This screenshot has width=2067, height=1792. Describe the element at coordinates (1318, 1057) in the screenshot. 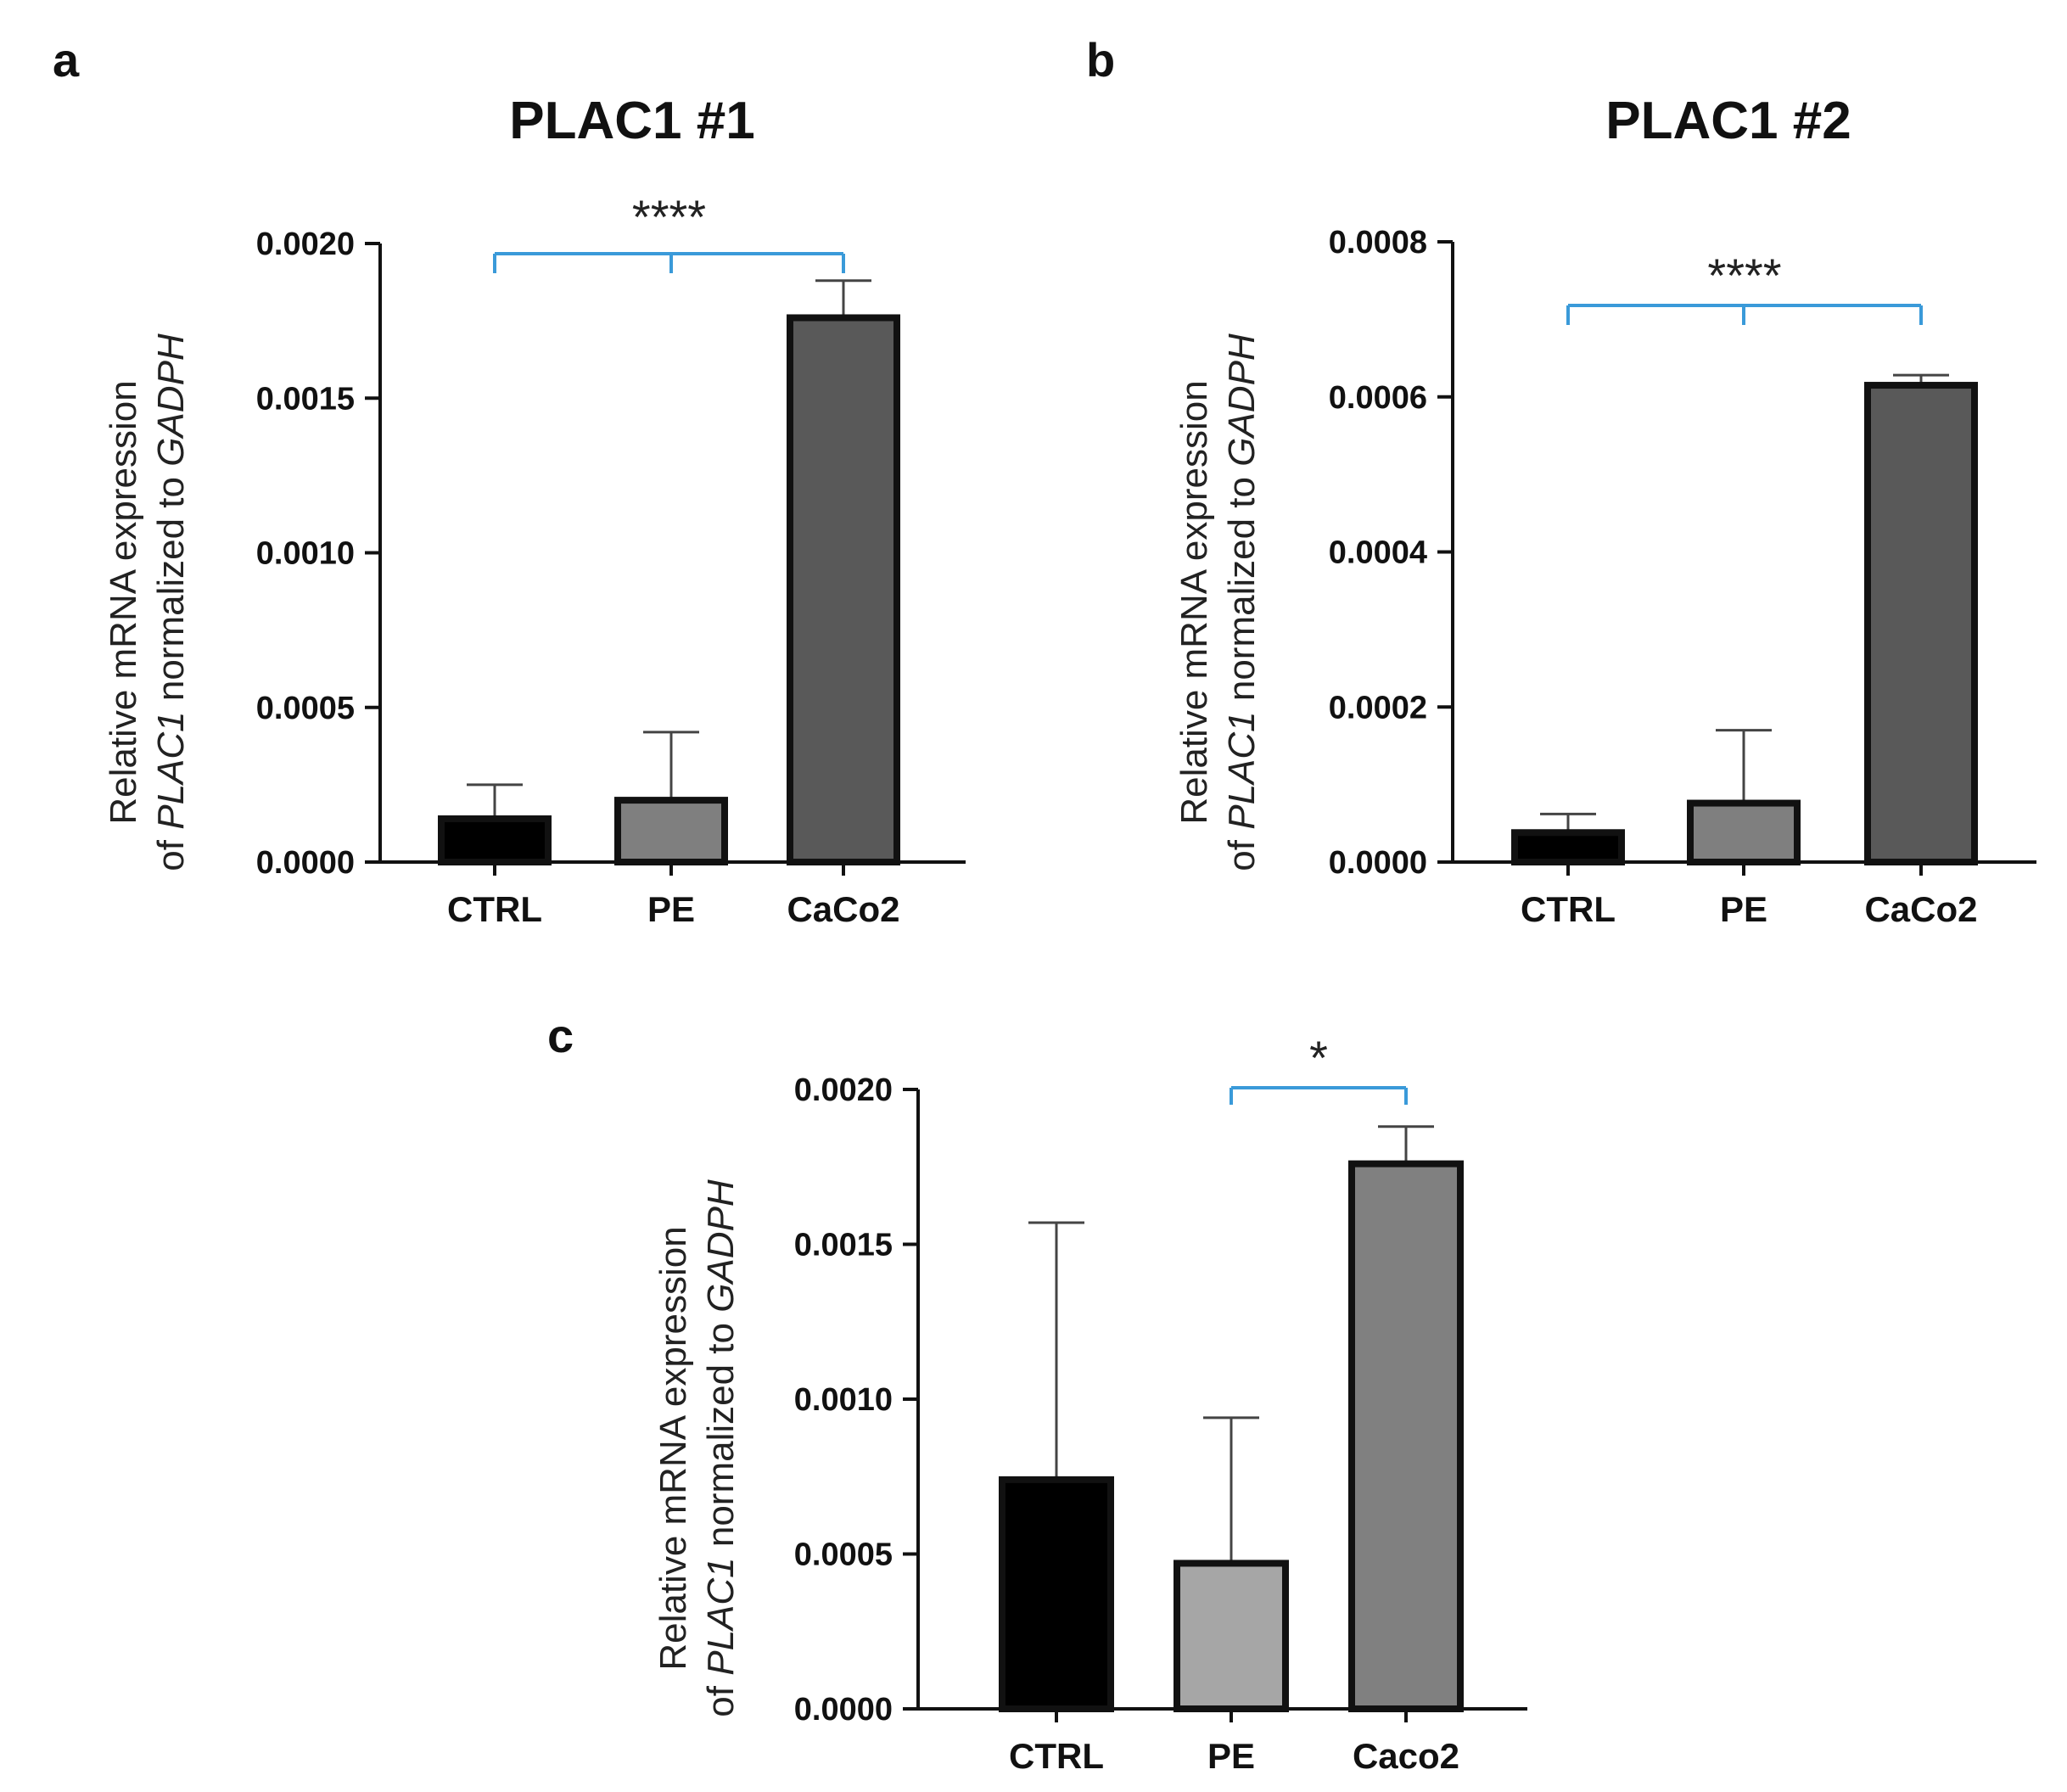

I see `significance-label: *` at that location.